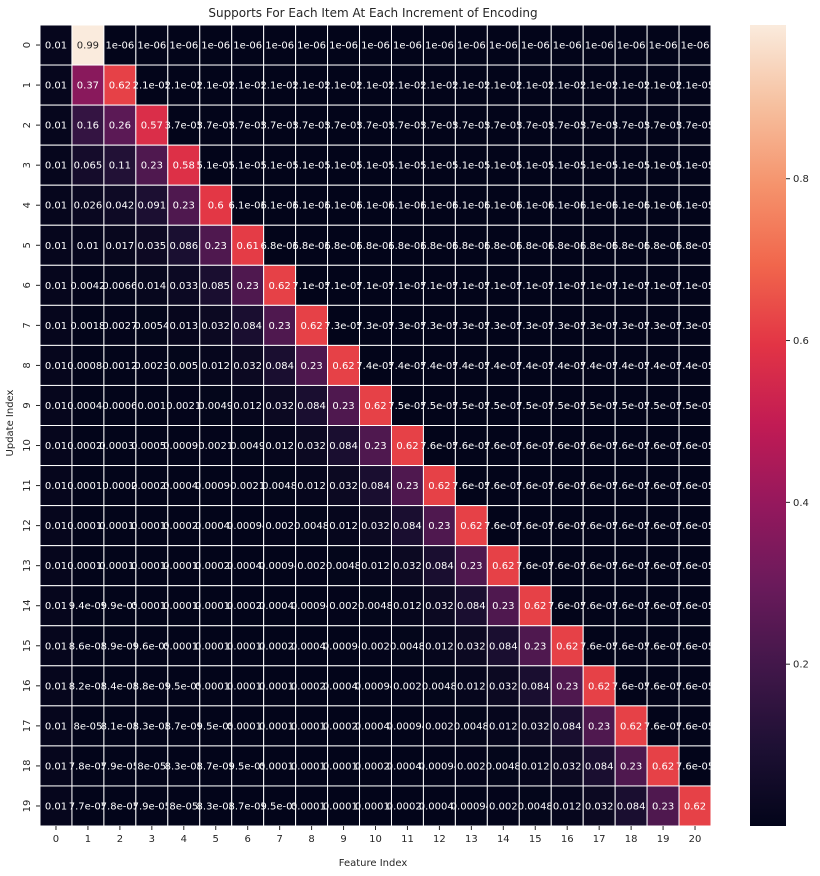  What do you see at coordinates (216, 726) in the screenshot?
I see `cell-label: 9.5e-05` at bounding box center [216, 726].